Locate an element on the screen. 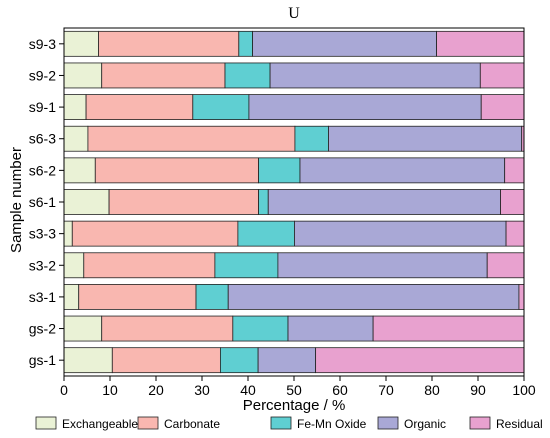 The width and height of the screenshot is (550, 438). bar-gs-1-carbonate is located at coordinates (166, 360).